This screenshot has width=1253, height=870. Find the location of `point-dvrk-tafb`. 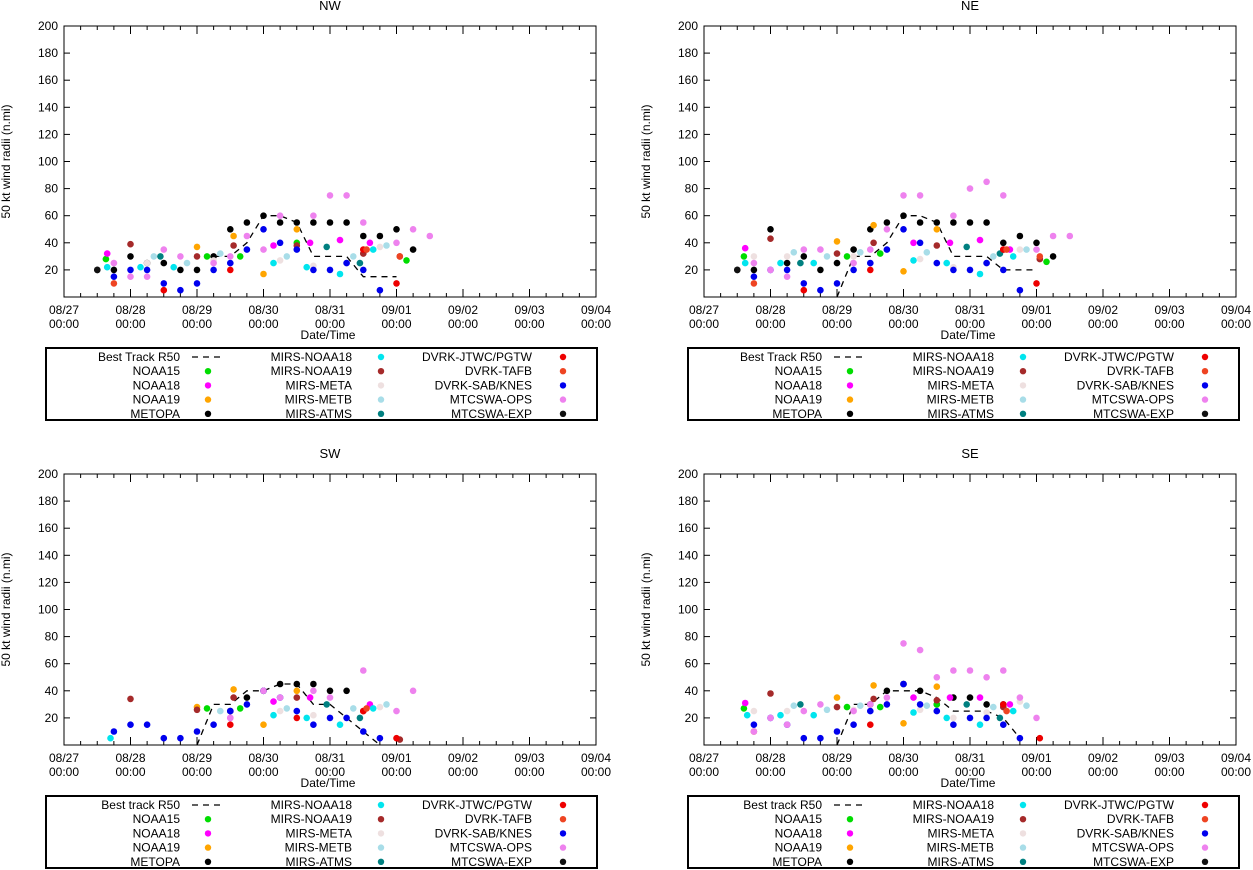

point-dvrk-tafb is located at coordinates (114, 283).